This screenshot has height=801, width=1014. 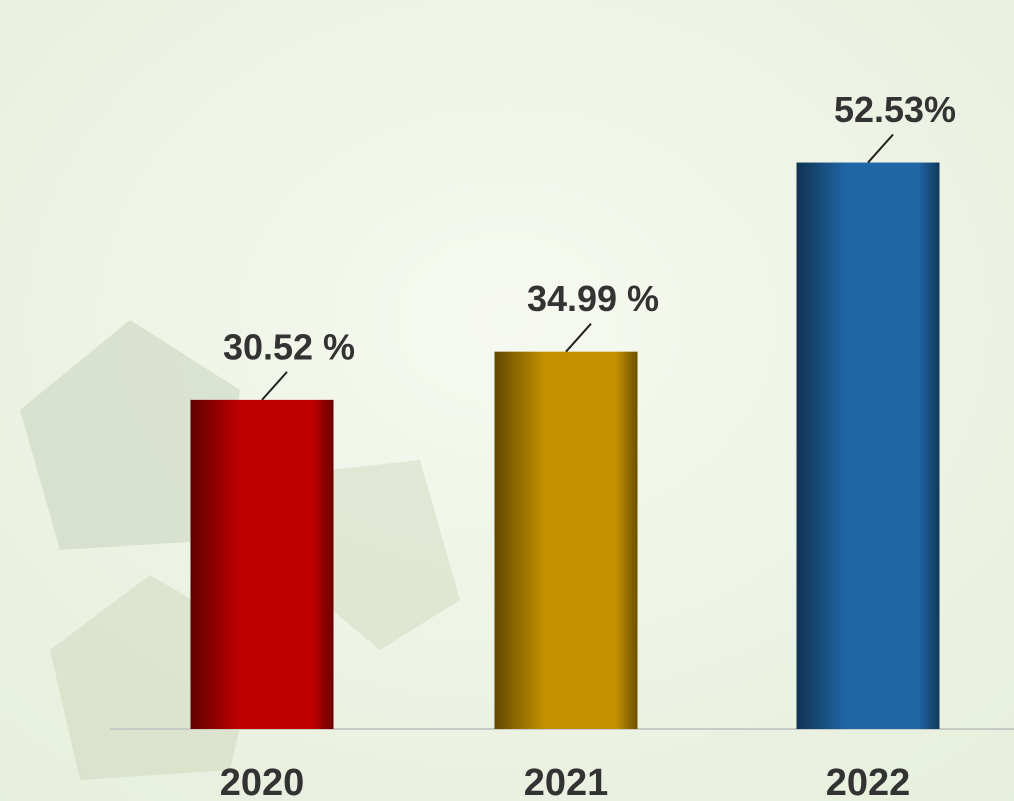 What do you see at coordinates (289, 346) in the screenshot?
I see `value-label: 30.52 %` at bounding box center [289, 346].